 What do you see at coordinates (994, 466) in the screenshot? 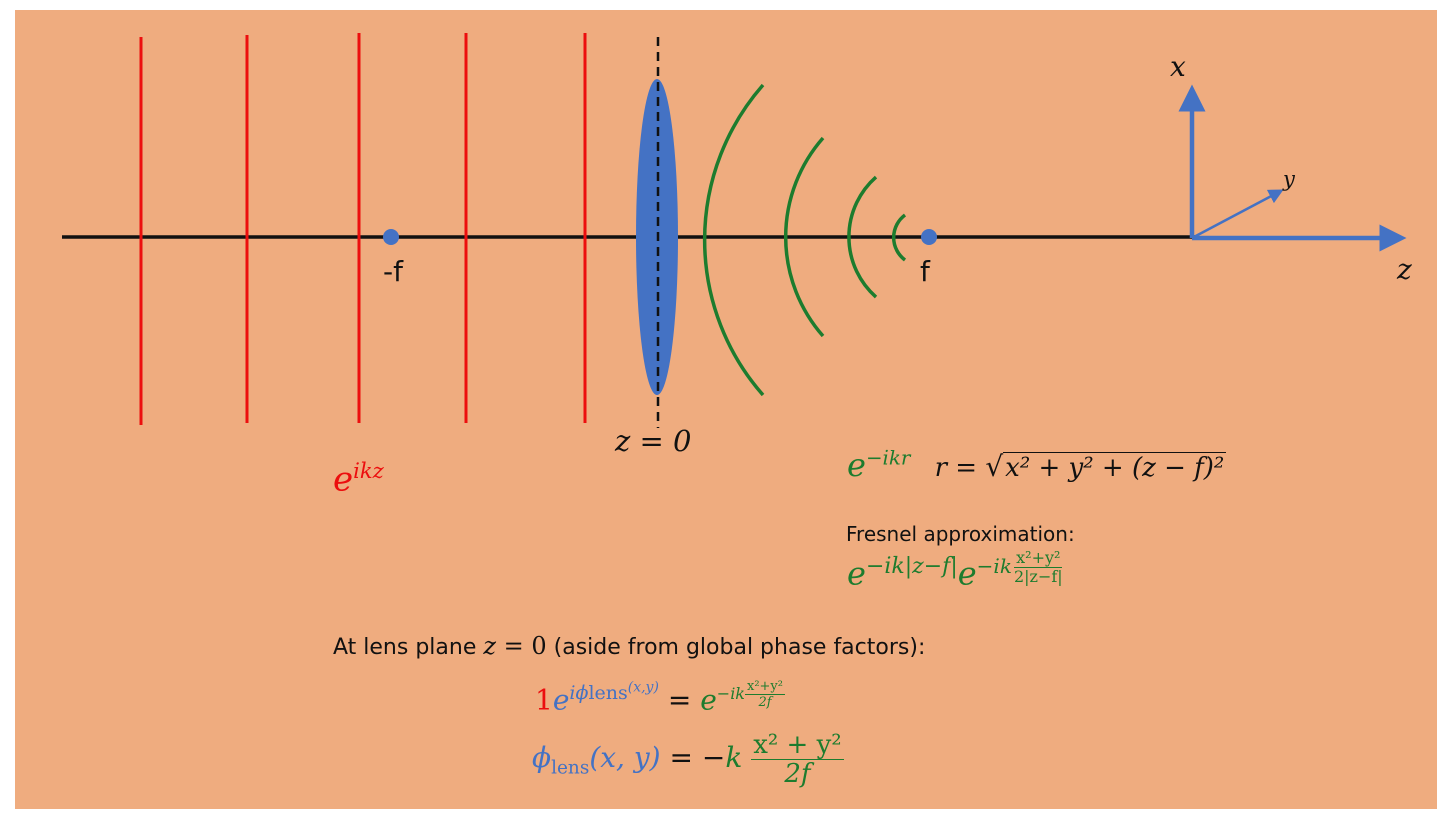
I see `radical-sign: √` at bounding box center [994, 466].